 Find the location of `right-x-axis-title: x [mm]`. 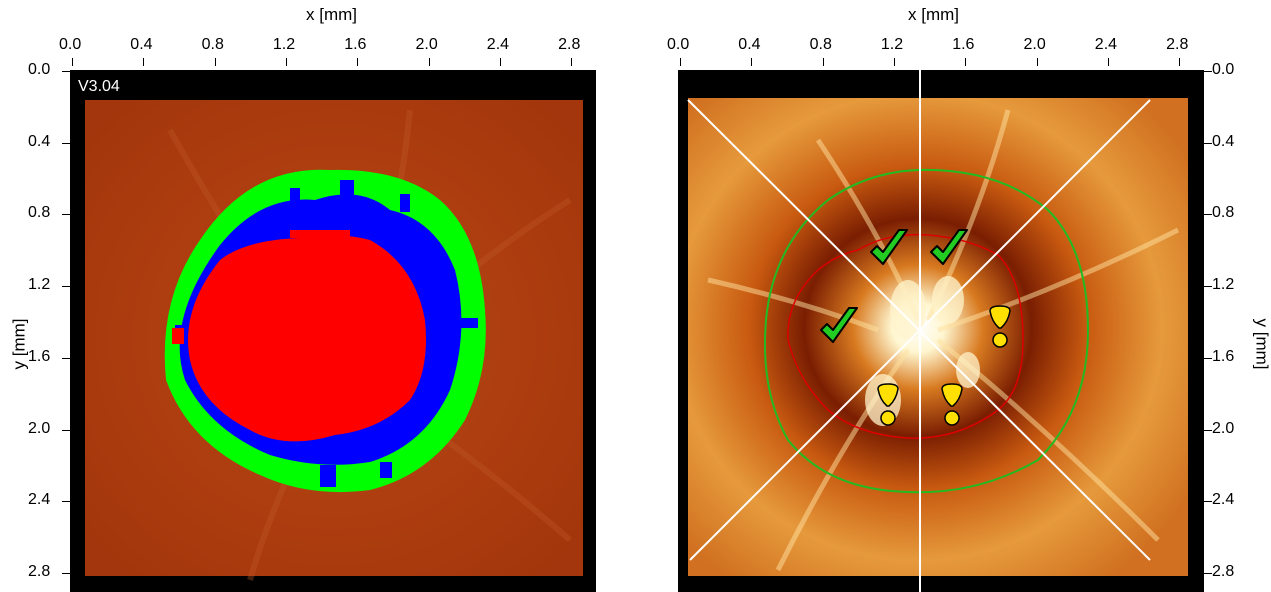

right-x-axis-title: x [mm] is located at coordinates (933, 14).